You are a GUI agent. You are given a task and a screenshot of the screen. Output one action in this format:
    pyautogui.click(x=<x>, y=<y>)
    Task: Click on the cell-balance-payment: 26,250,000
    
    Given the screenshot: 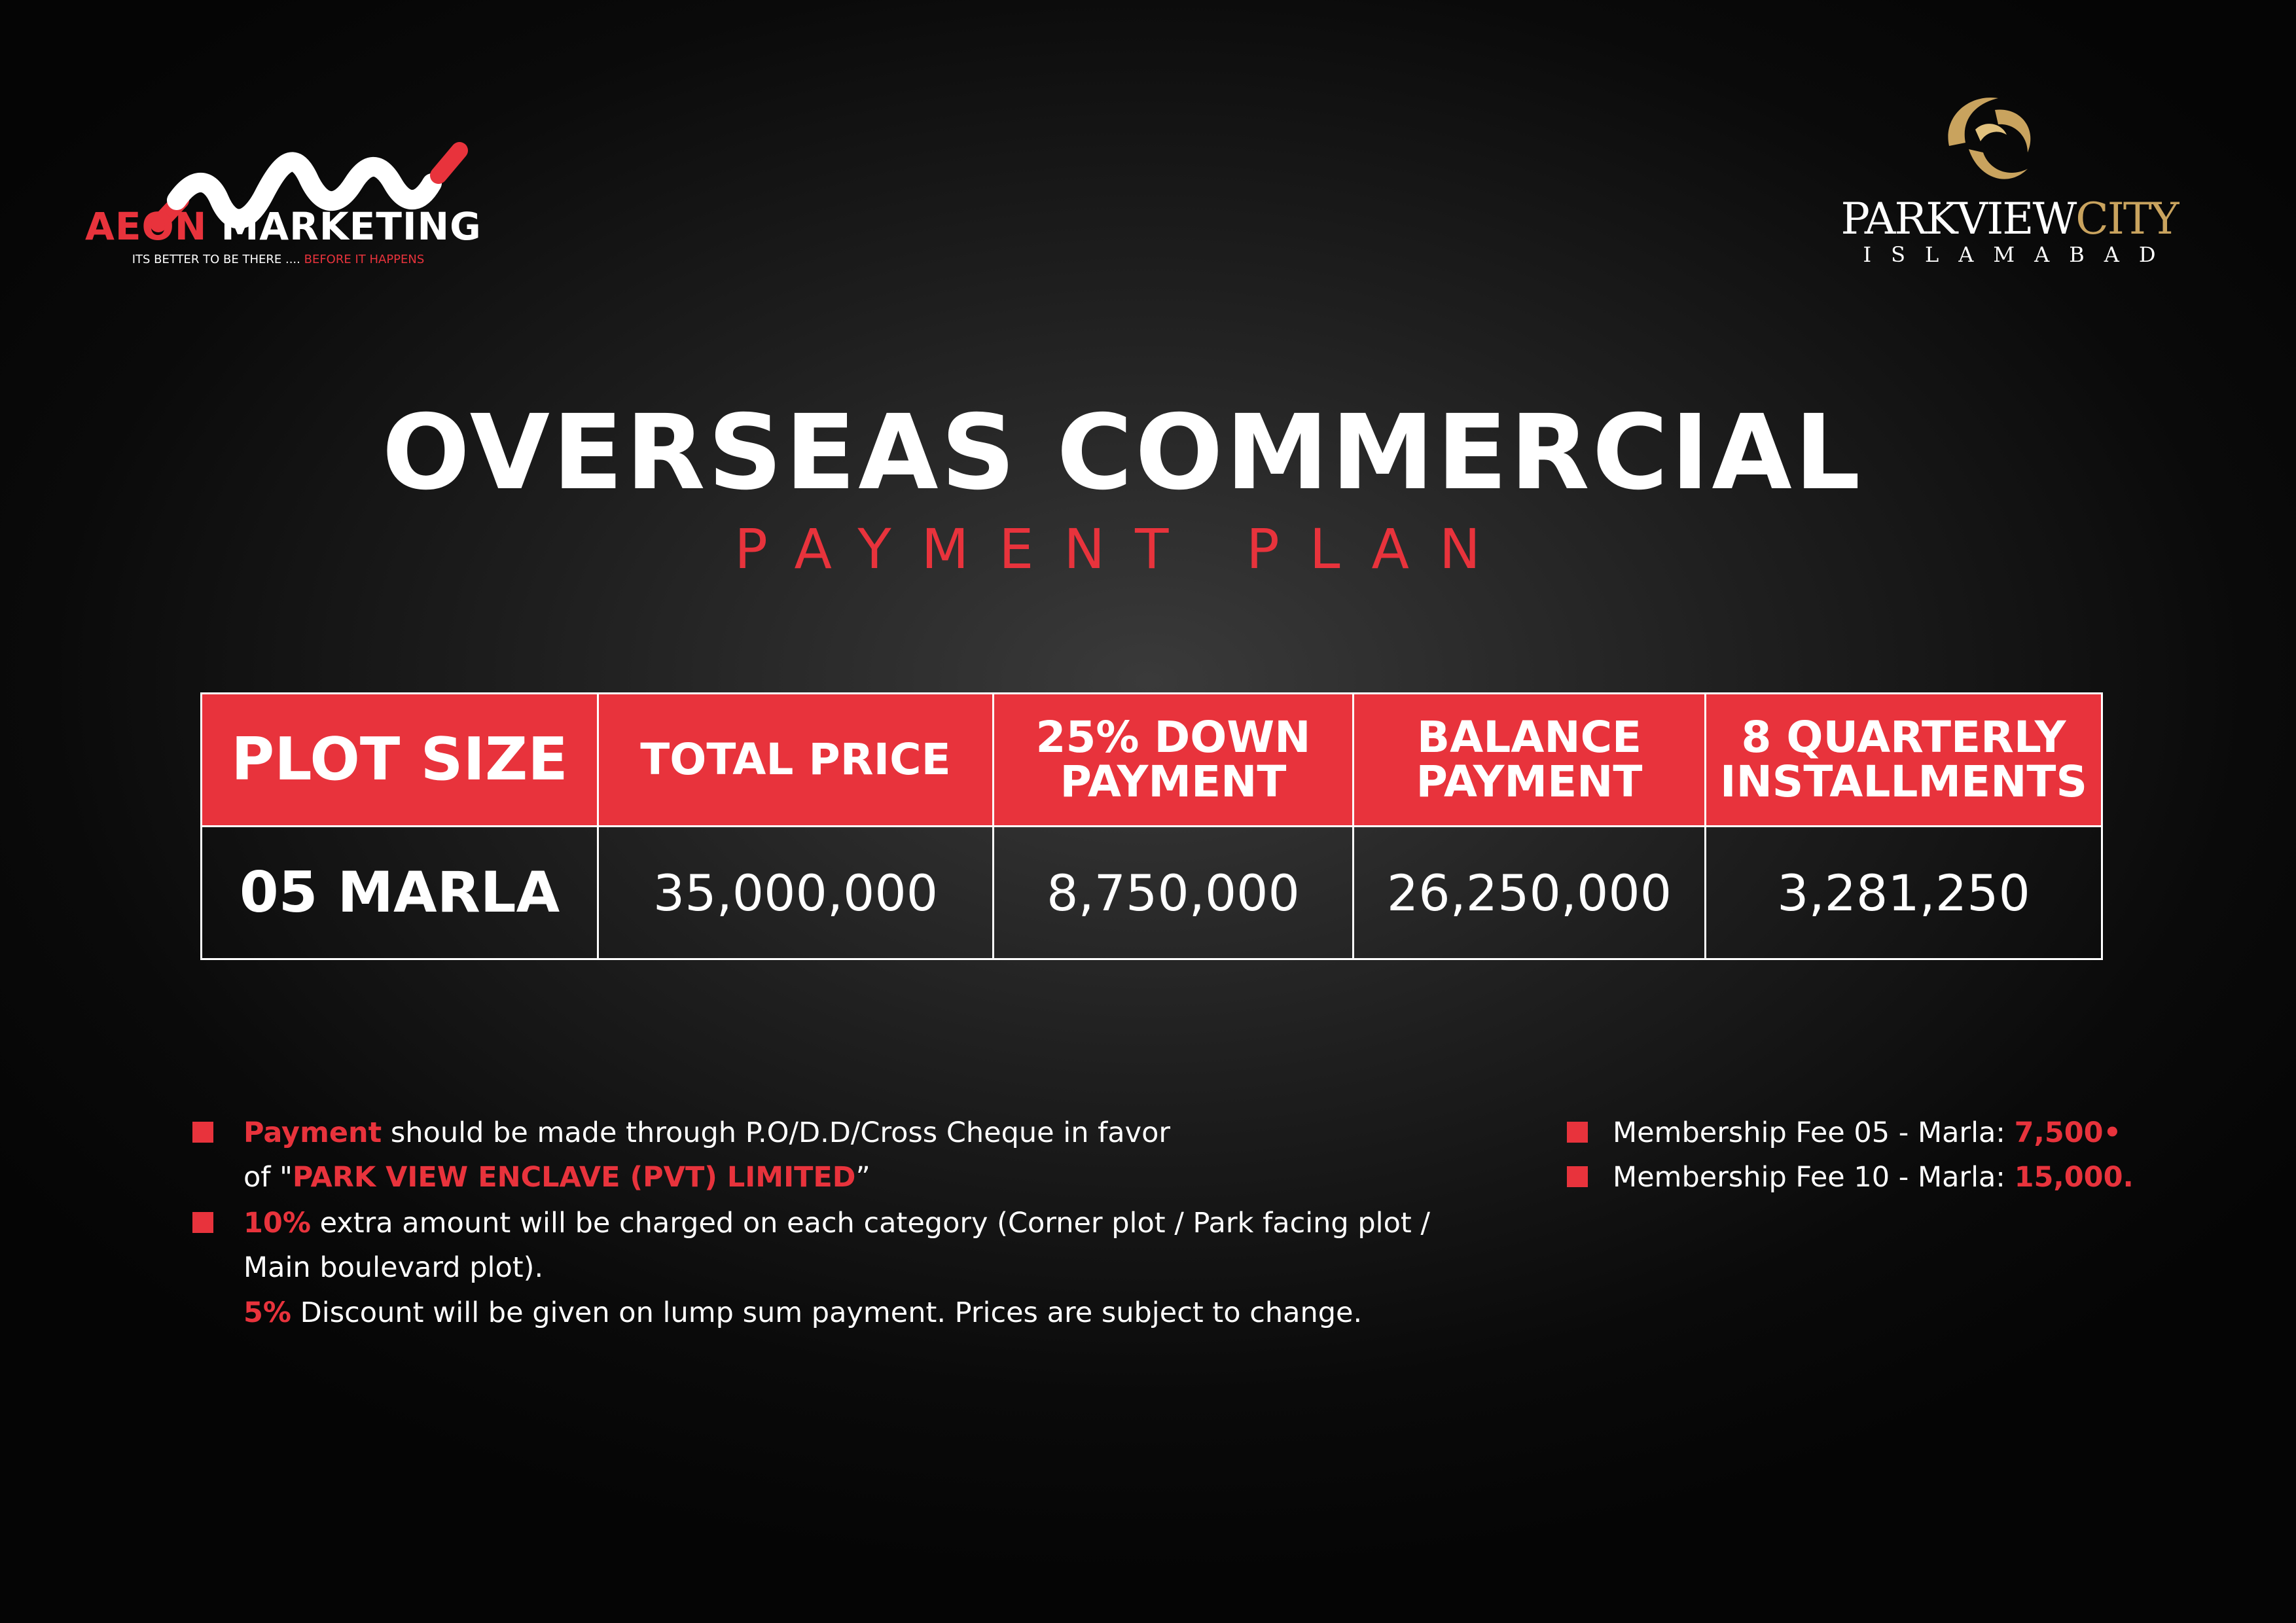 What is the action you would take?
    pyautogui.click(x=1529, y=893)
    